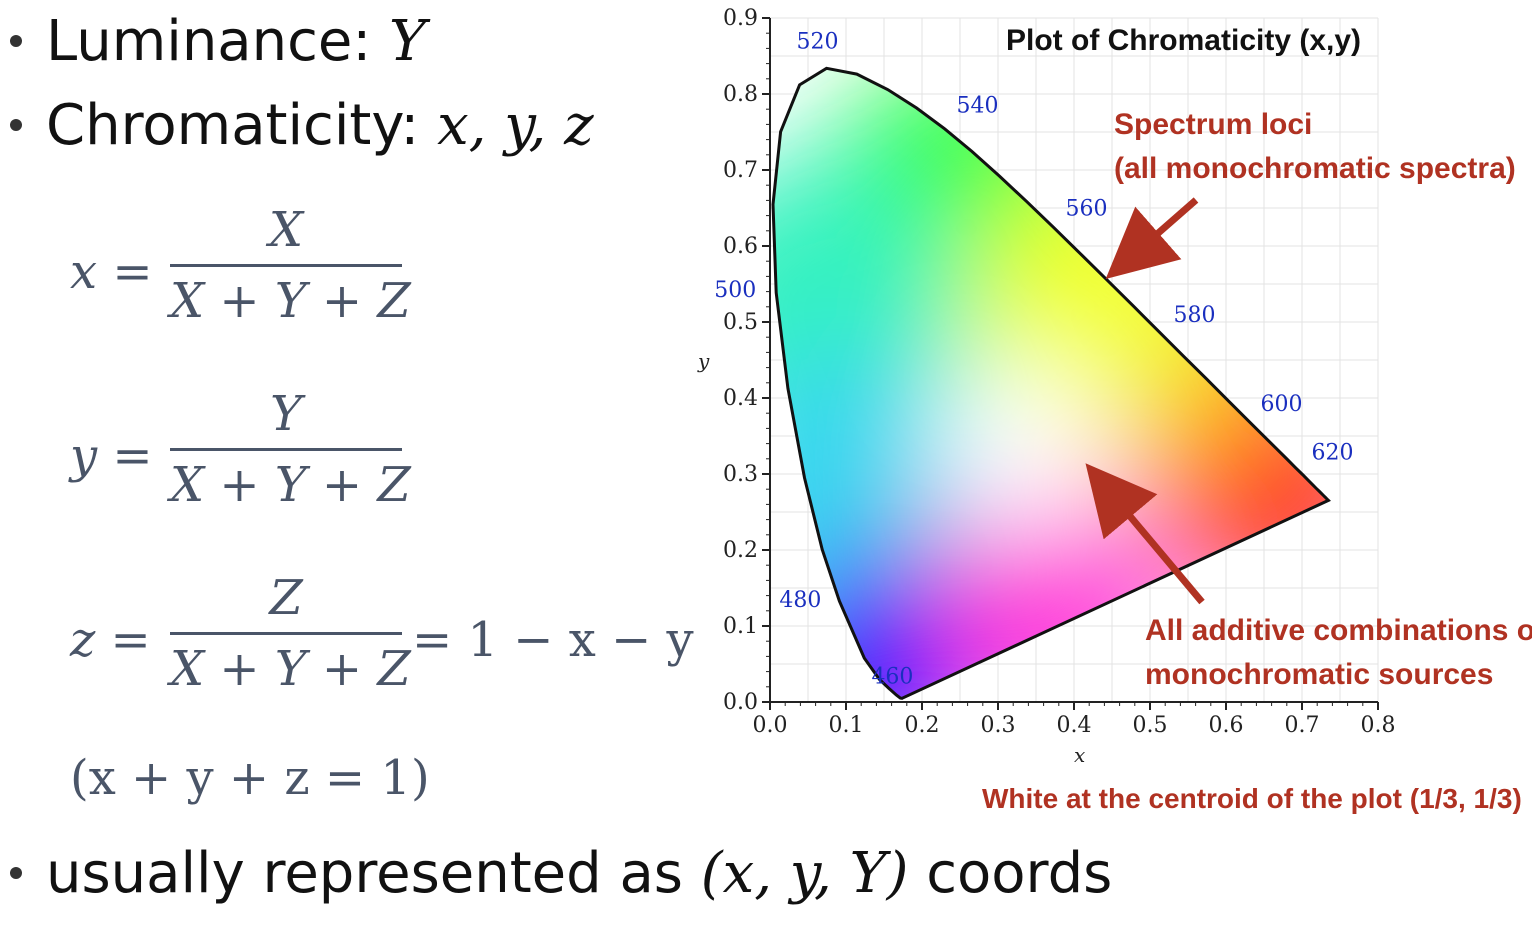 The image size is (1532, 938). What do you see at coordinates (290, 485) in the screenshot?
I see `eq-y-denominator: X + Y + Z` at bounding box center [290, 485].